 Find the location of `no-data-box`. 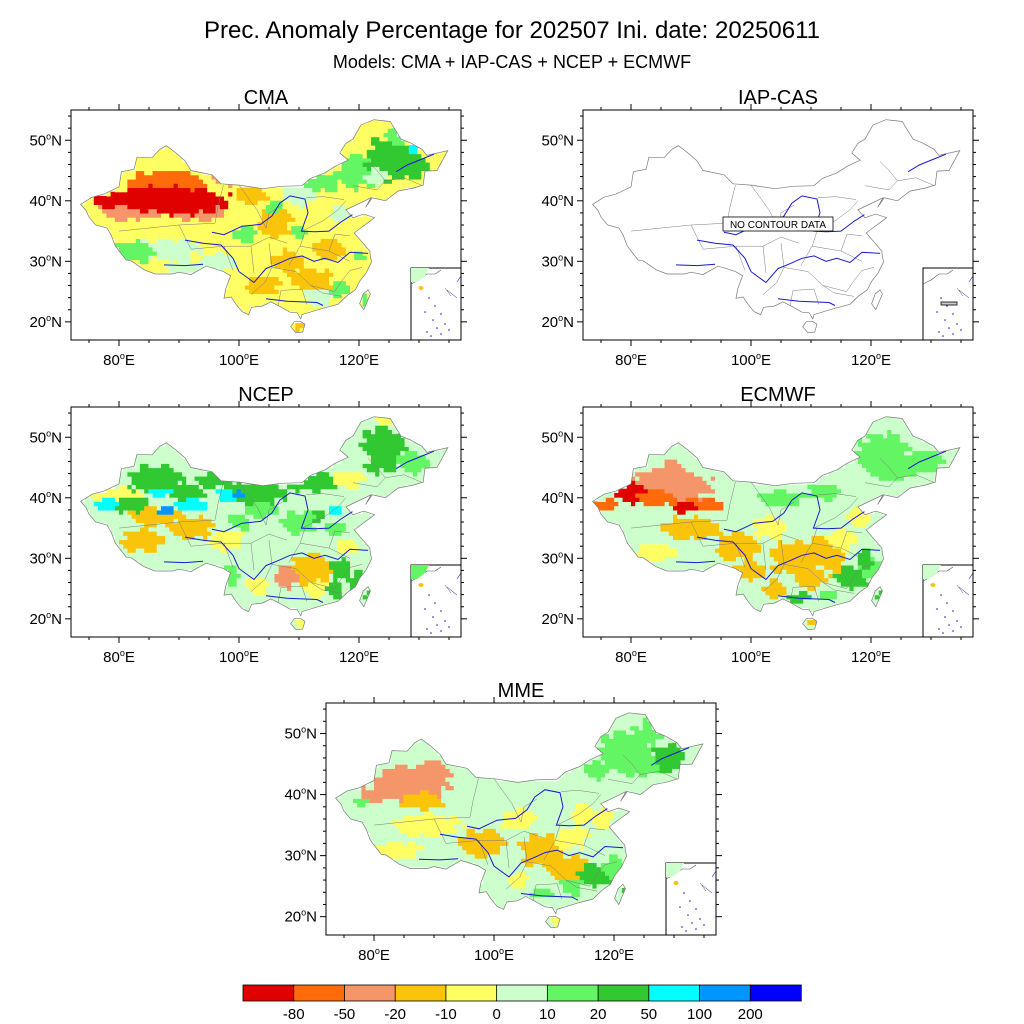

no-data-box is located at coordinates (778, 224).